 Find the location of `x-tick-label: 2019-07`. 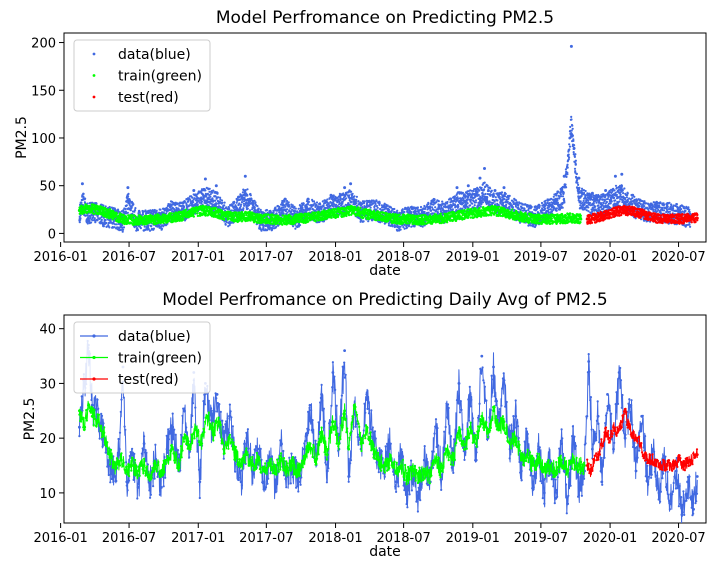

x-tick-label: 2019-07 is located at coordinates (541, 257).